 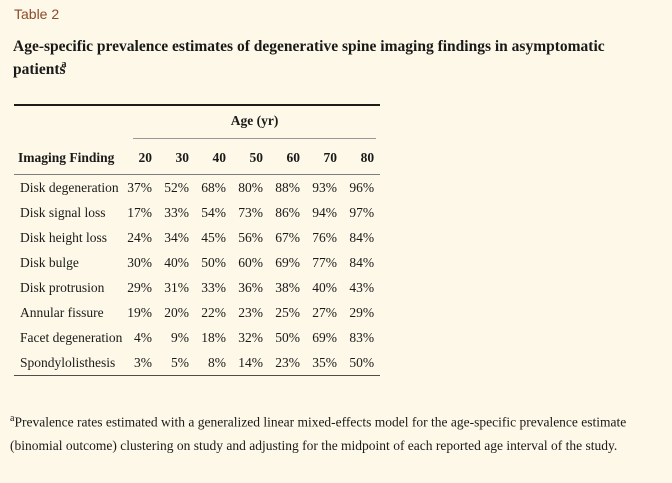 I want to click on row-label: Disk bulge, so click(x=49, y=262).